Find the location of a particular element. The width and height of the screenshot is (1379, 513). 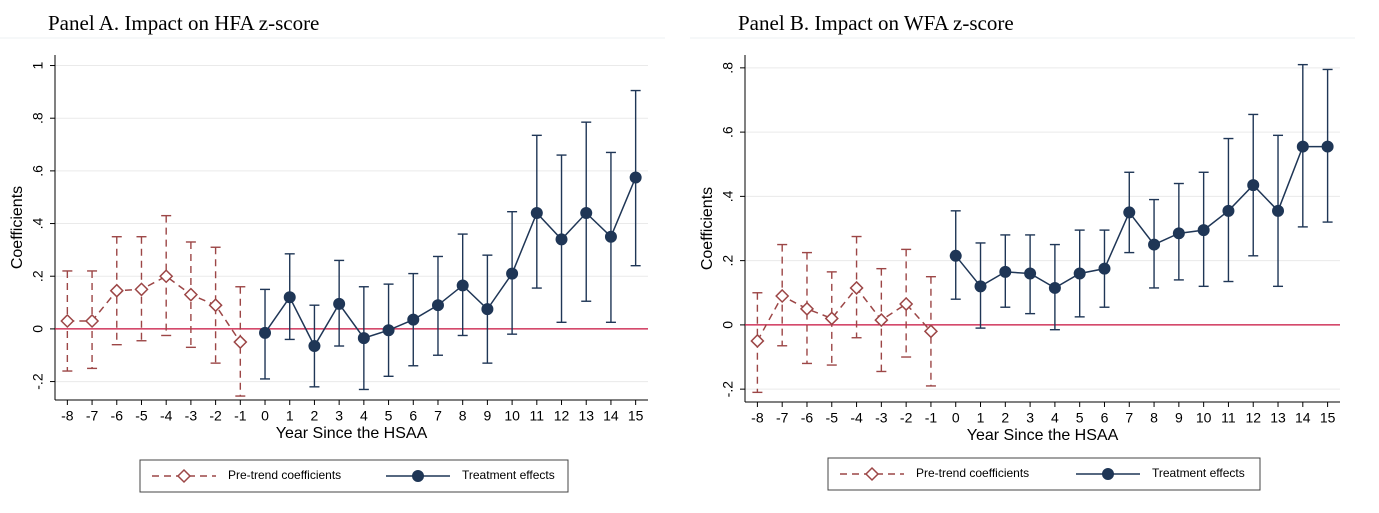

chart-title: Panel B. Impact on WFA z-score is located at coordinates (876, 23).